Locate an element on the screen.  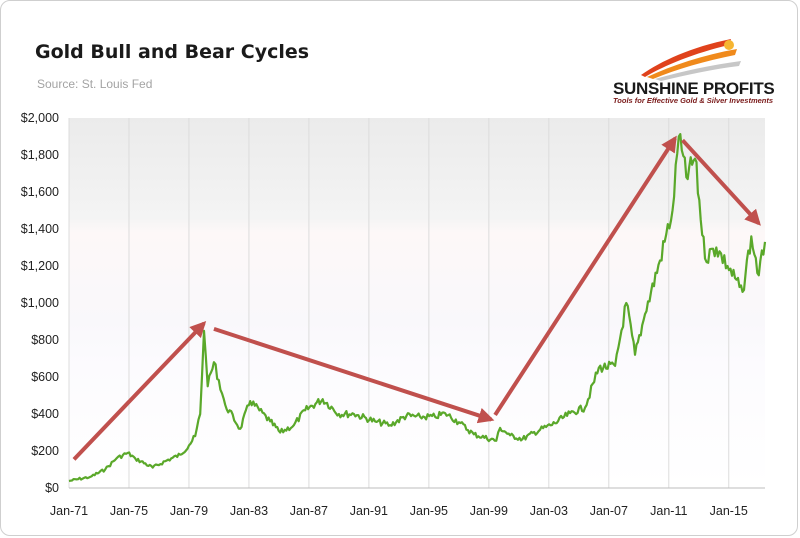
x-tick-label: Jan-75 is located at coordinates (129, 511).